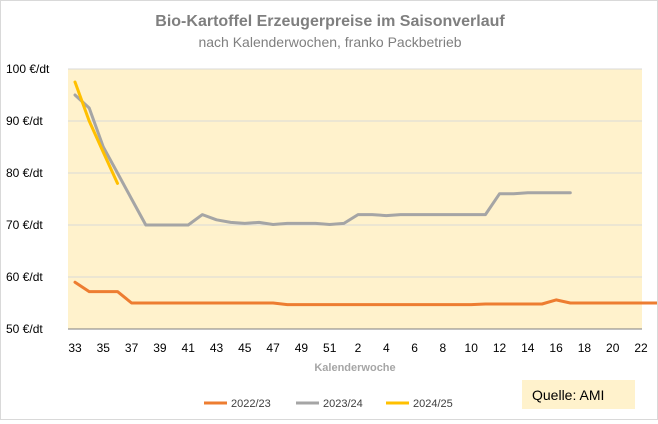 The image size is (658, 424). Describe the element at coordinates (343, 404) in the screenshot. I see `legend-label: 2023/24` at that location.